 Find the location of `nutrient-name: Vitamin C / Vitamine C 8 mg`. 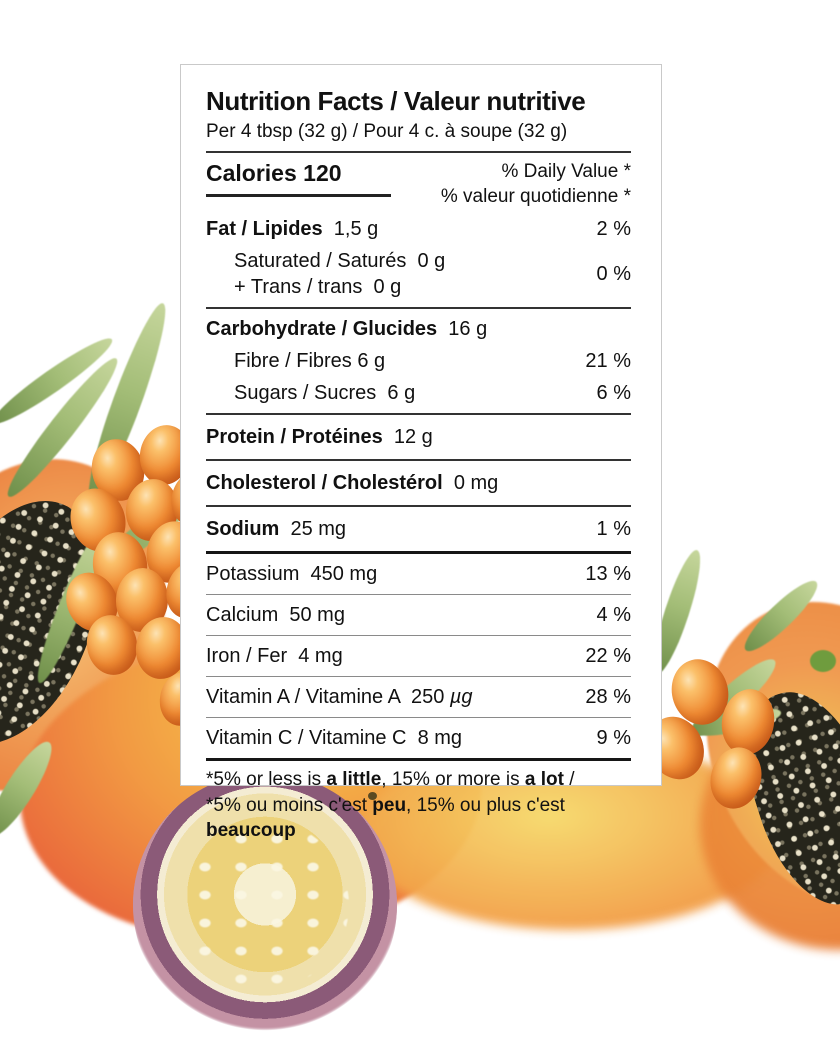

nutrient-name: Vitamin C / Vitamine C 8 mg is located at coordinates (334, 738).